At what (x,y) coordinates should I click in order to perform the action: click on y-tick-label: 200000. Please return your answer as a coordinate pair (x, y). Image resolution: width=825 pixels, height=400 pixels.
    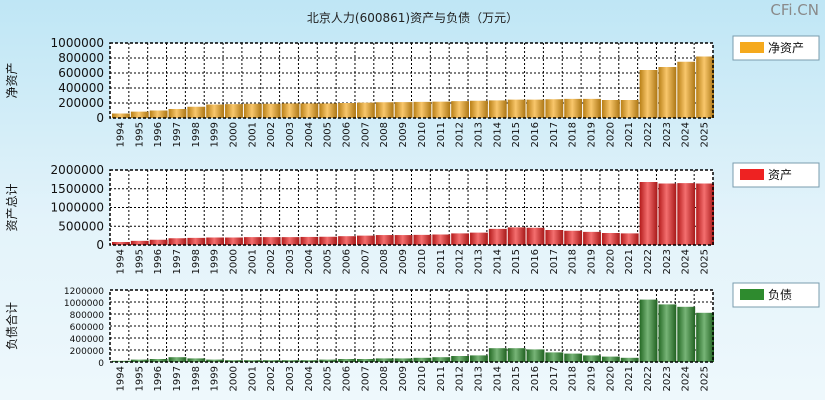
    Looking at the image, I should click on (87, 352).